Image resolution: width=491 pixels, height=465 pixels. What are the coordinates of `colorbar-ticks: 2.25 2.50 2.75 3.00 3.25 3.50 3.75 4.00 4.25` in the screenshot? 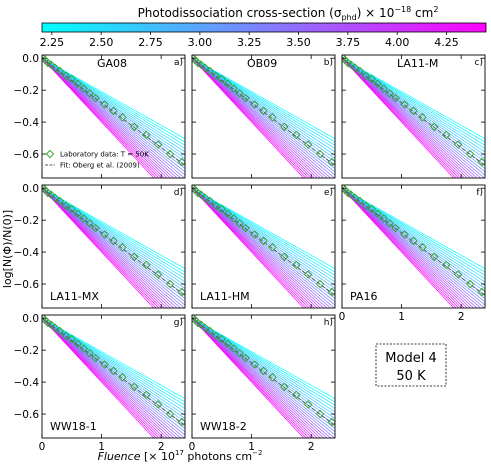 It's located at (249, 40).